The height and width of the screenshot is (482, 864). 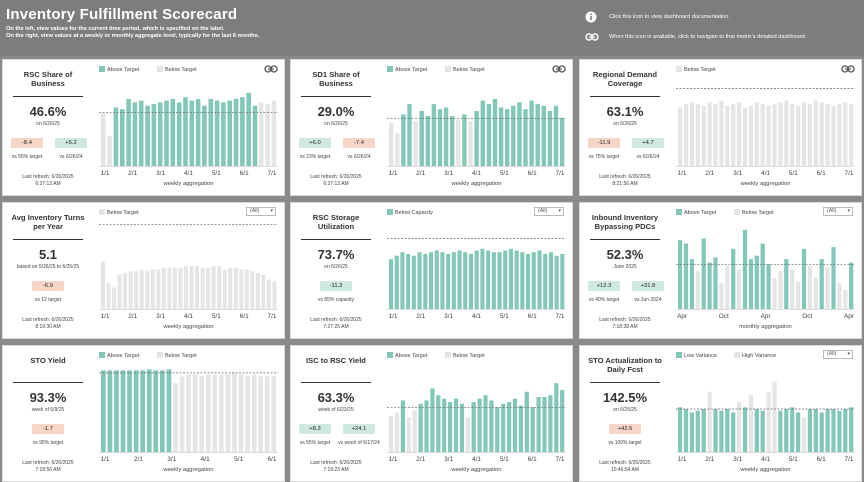 I want to click on legend-item: High Variance, so click(x=755, y=355).